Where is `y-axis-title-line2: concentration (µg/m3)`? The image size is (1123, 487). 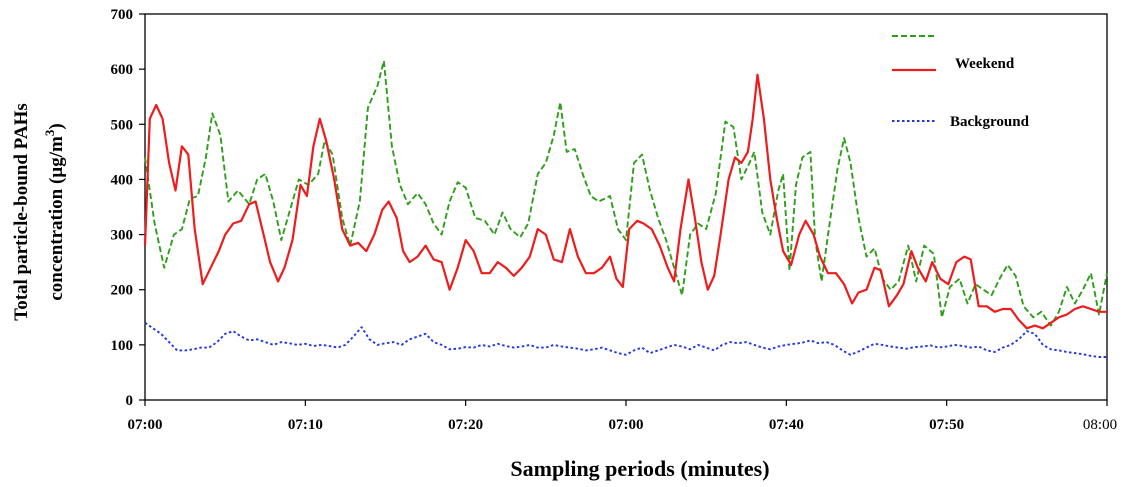
y-axis-title-line2: concentration (µg/m3) is located at coordinates (54, 211).